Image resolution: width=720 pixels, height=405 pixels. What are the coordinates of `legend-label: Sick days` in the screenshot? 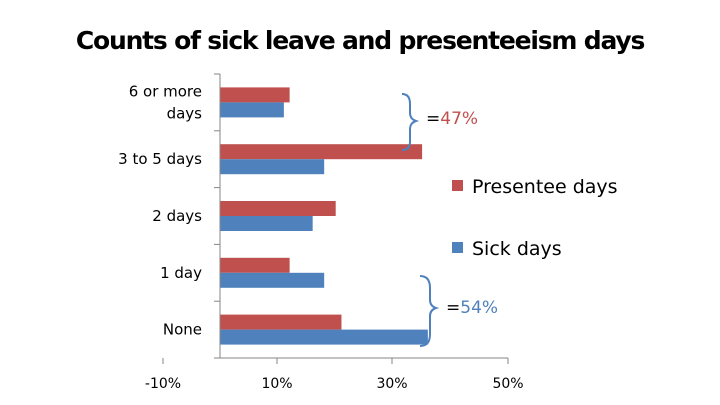 It's located at (517, 249).